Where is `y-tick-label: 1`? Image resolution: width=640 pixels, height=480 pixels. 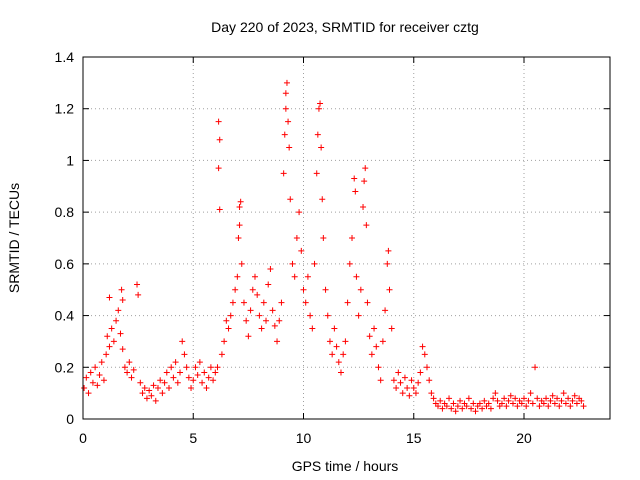
y-tick-label: 1 is located at coordinates (70, 160).